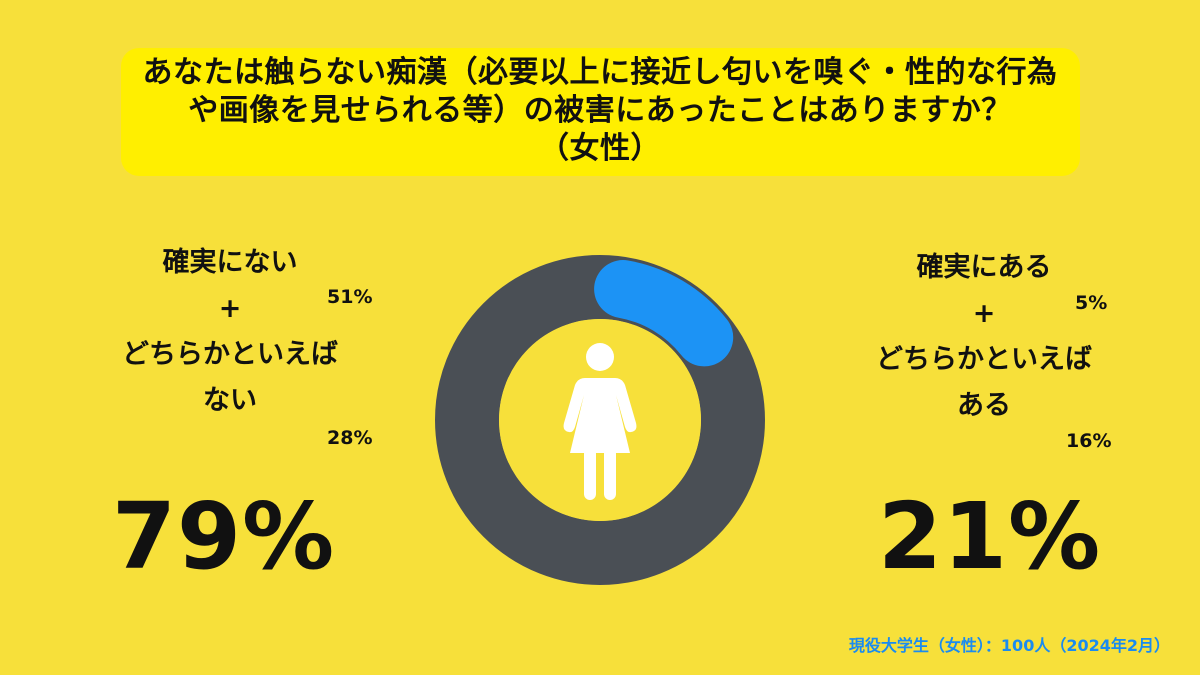  Describe the element at coordinates (664, 313) in the screenshot. I see `donut-segment-yes` at that location.